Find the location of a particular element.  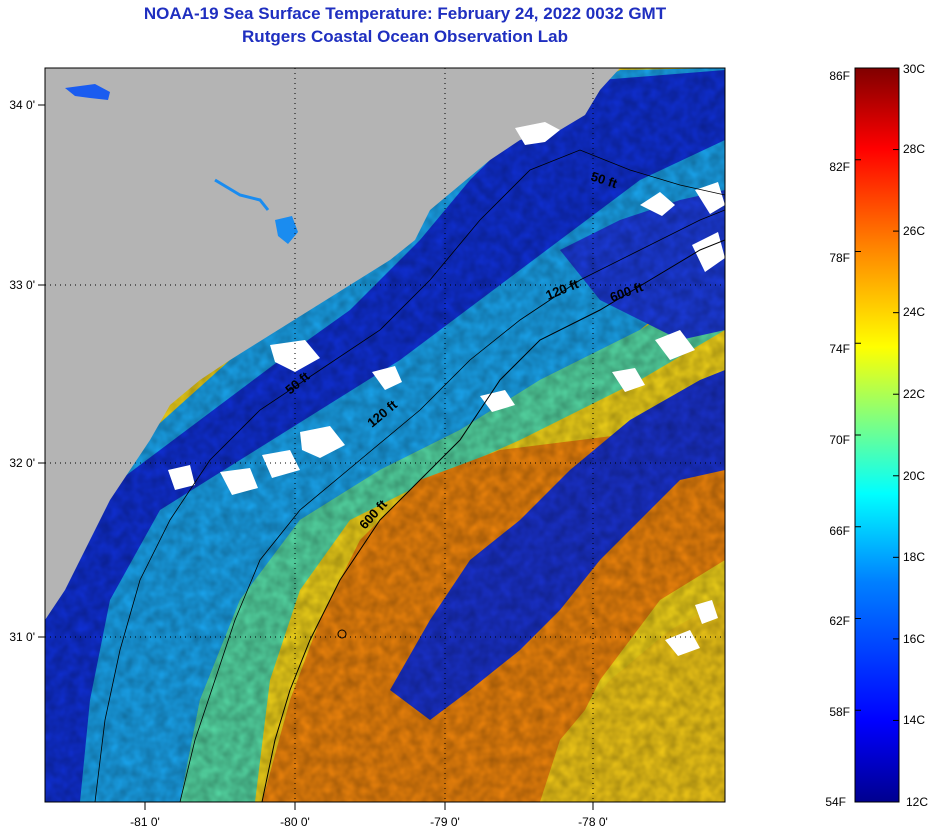

colorbar-f-label: 86F is located at coordinates (839, 76).